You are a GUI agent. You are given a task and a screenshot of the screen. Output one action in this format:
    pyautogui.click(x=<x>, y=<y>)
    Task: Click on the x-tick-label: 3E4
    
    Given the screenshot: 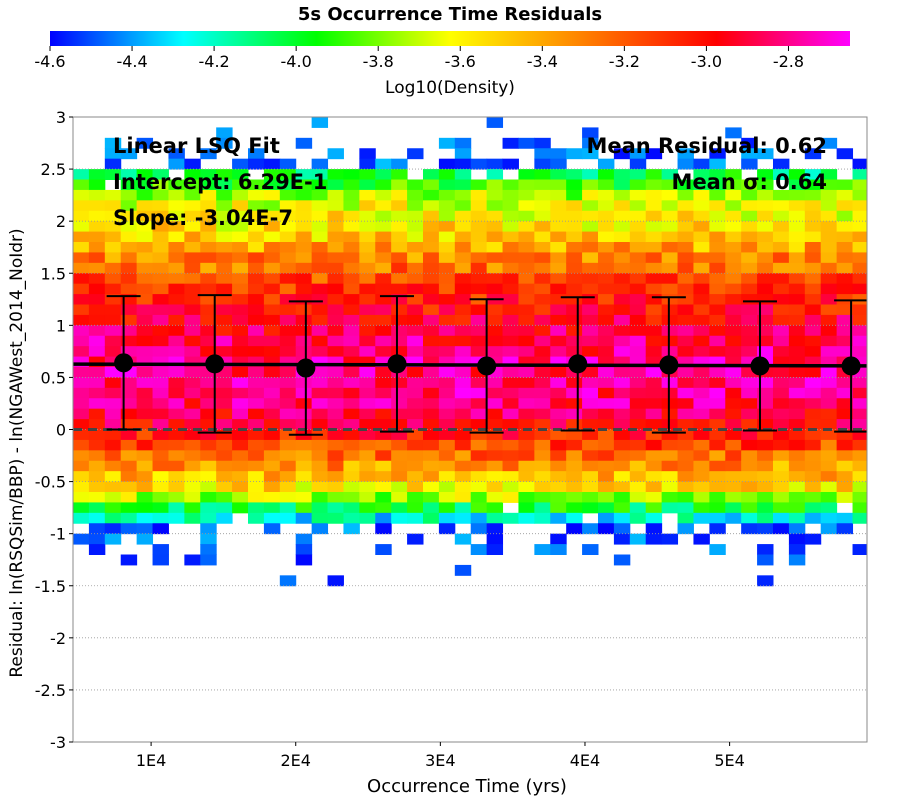 What is the action you would take?
    pyautogui.click(x=440, y=760)
    